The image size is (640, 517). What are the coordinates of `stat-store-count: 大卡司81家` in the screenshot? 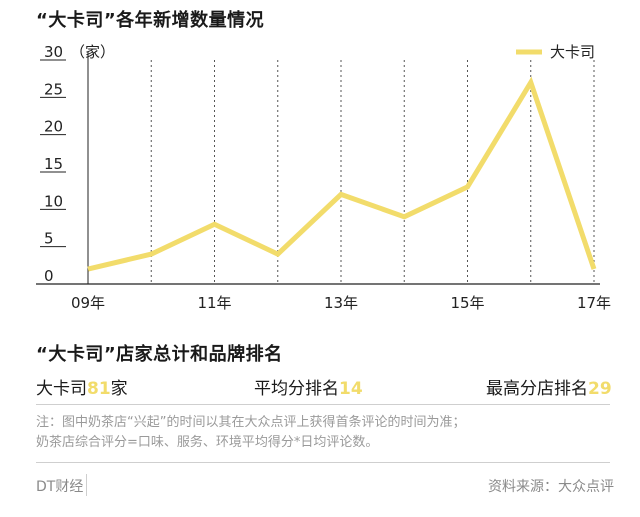 It's located at (82, 386).